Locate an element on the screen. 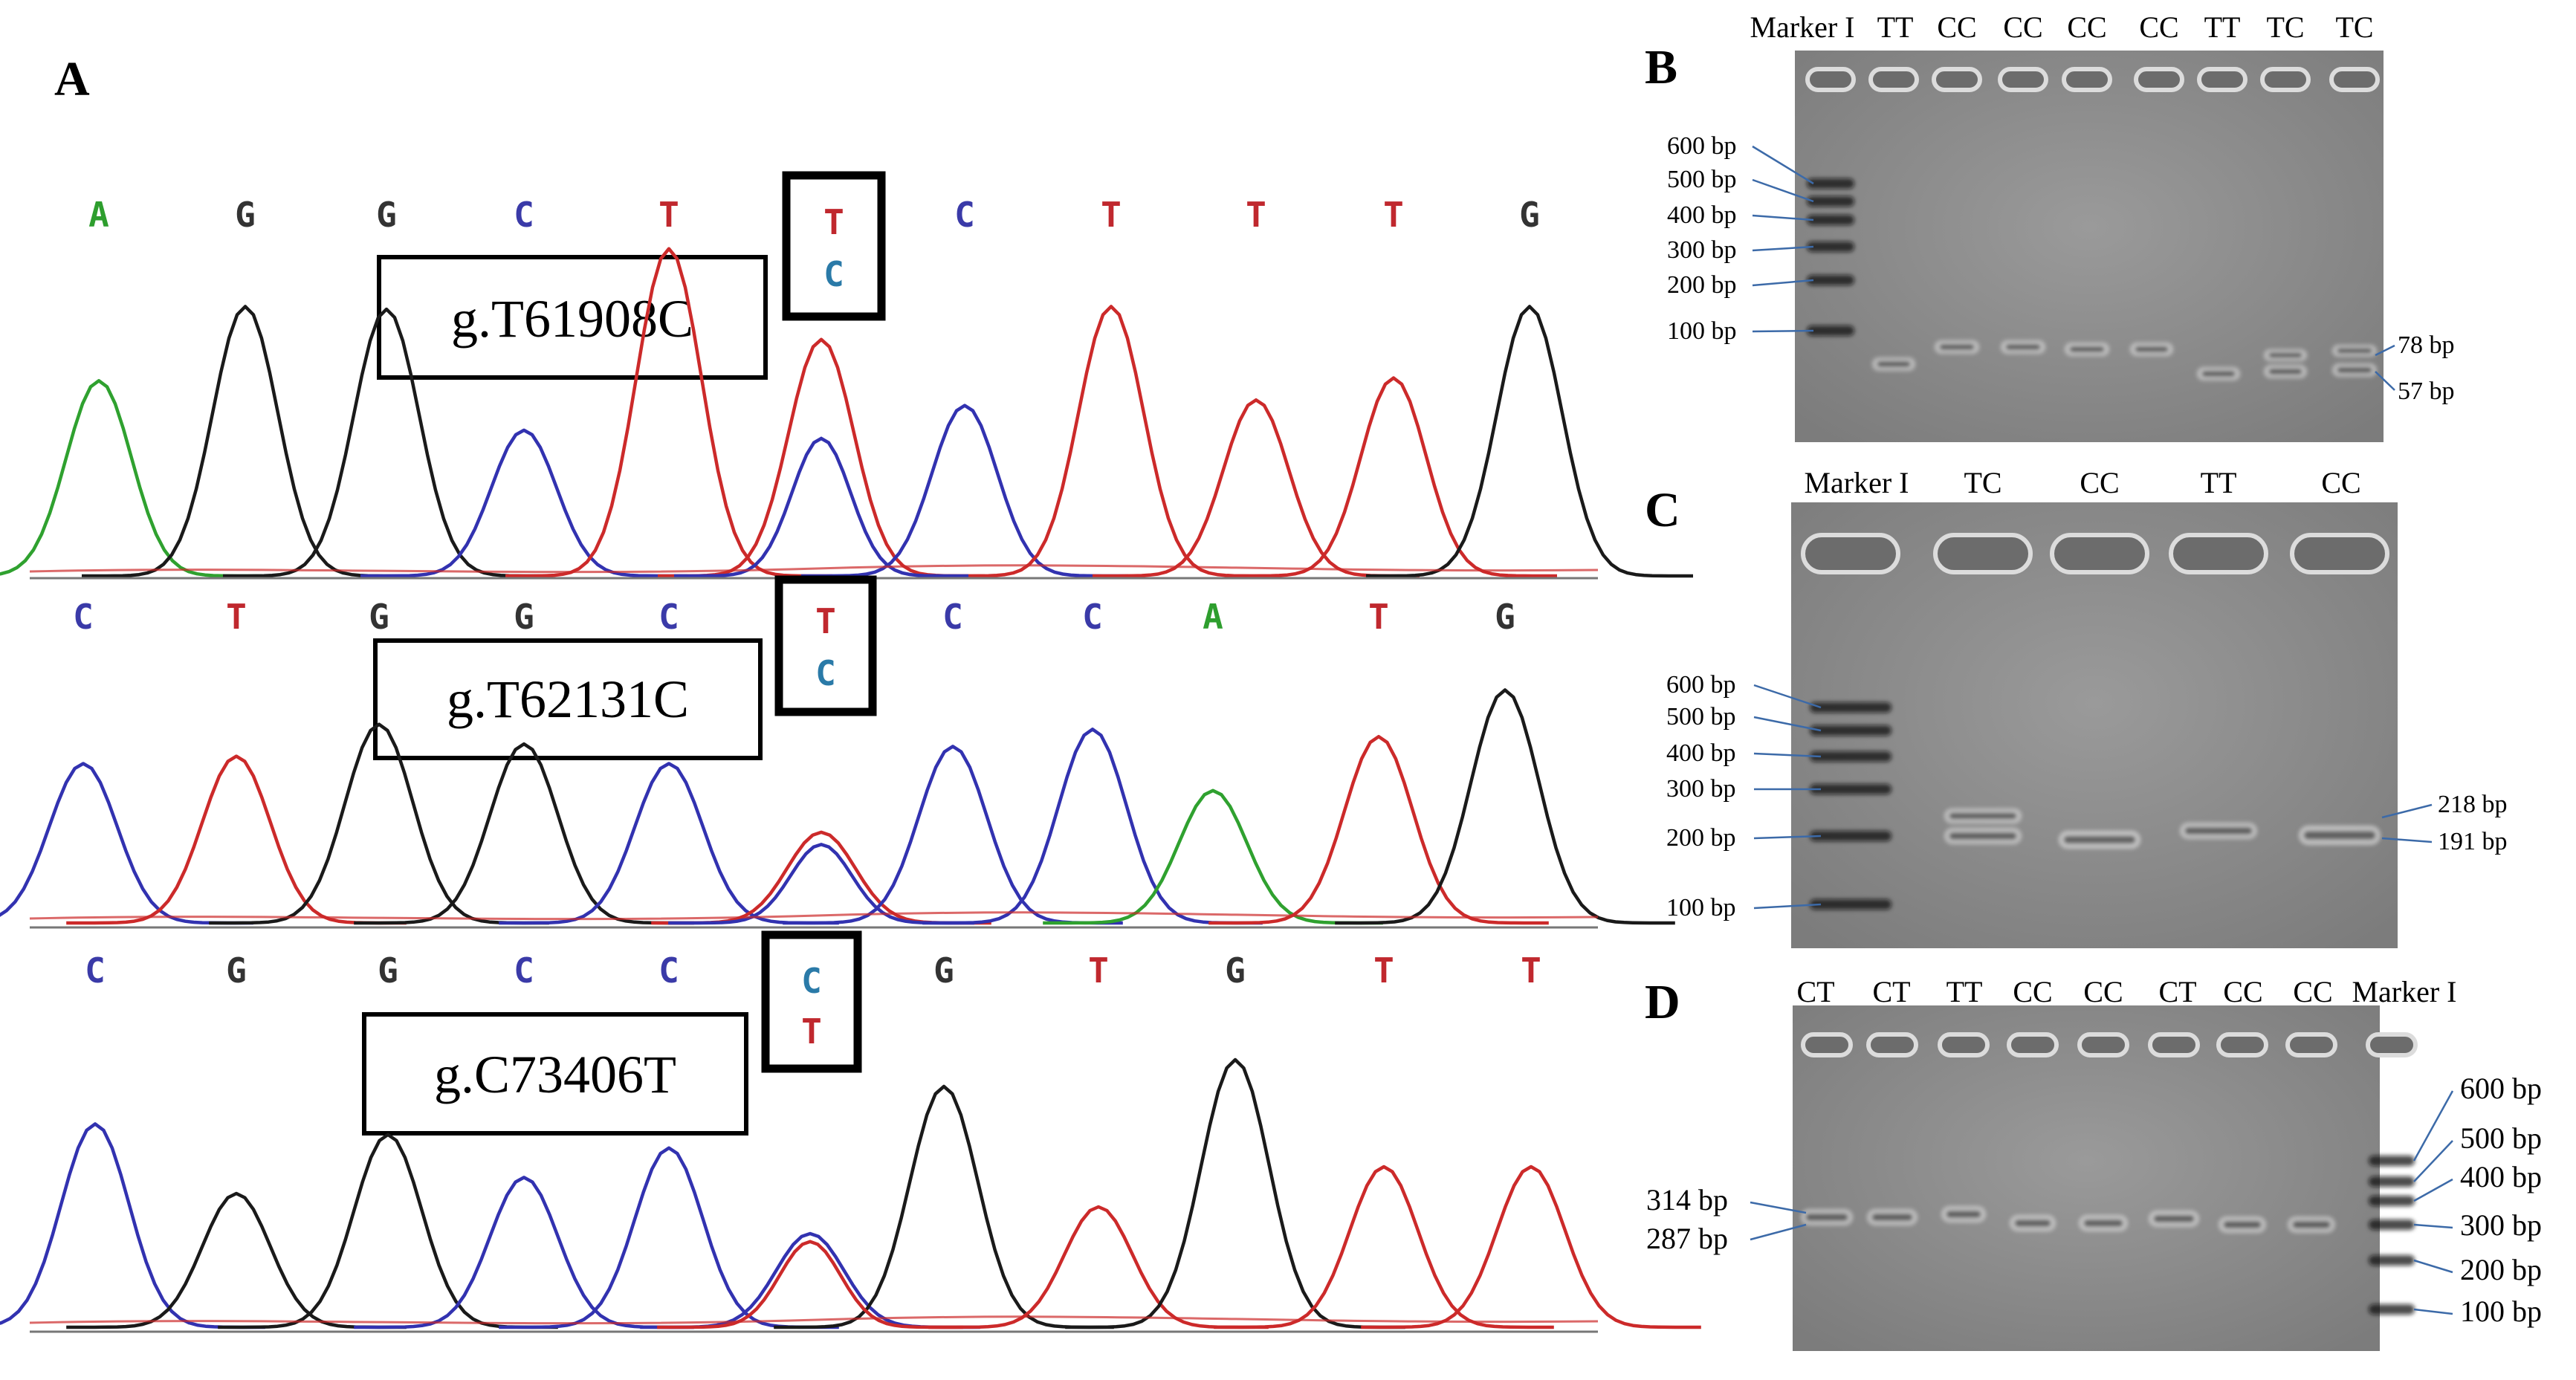 This screenshot has width=2576, height=1380. panel-label-c: C is located at coordinates (1663, 510).